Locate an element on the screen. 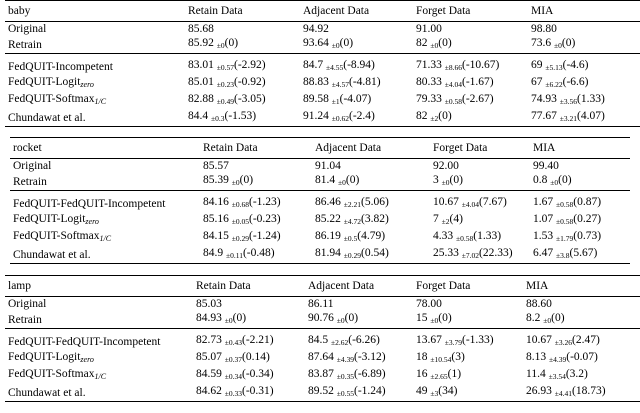 Image resolution: width=640 pixels, height=413 pixels. method-subscript: zero is located at coordinates (87, 84).